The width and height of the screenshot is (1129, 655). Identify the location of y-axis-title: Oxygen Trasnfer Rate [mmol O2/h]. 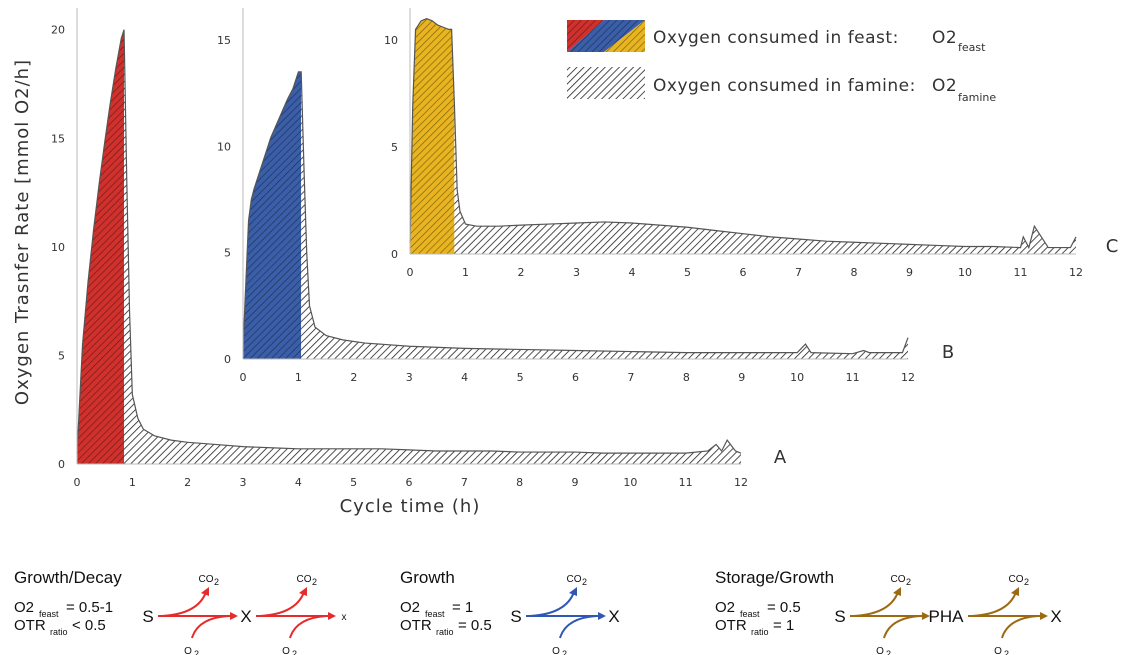
(22, 232).